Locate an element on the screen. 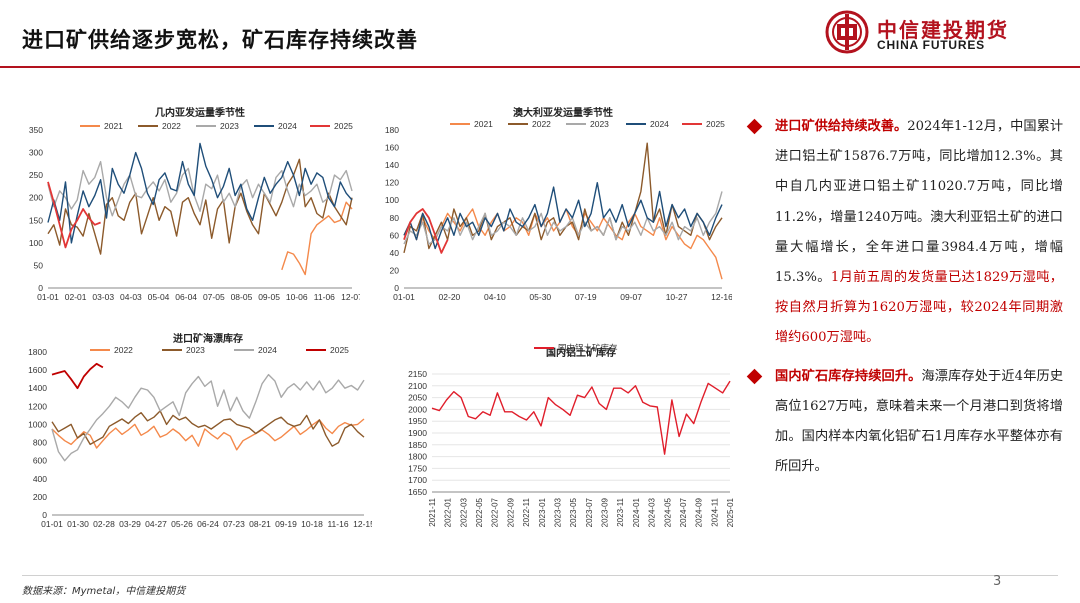  chart-title: 澳大利亚发运量季节性 is located at coordinates (563, 112).